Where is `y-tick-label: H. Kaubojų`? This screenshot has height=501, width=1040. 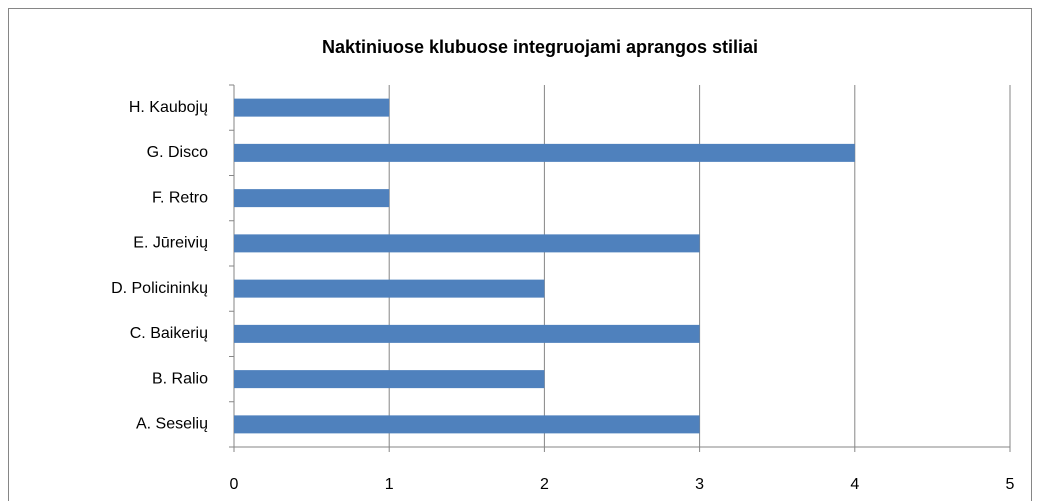 y-tick-label: H. Kaubojų is located at coordinates (168, 107).